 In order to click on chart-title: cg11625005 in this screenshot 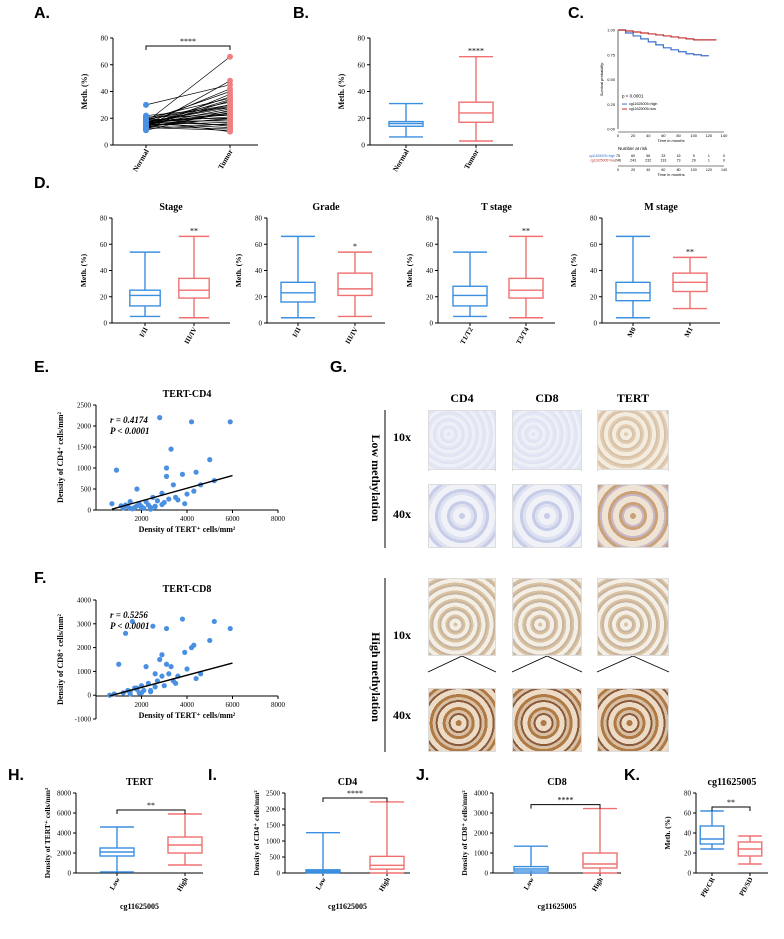, I will do `click(732, 782)`.